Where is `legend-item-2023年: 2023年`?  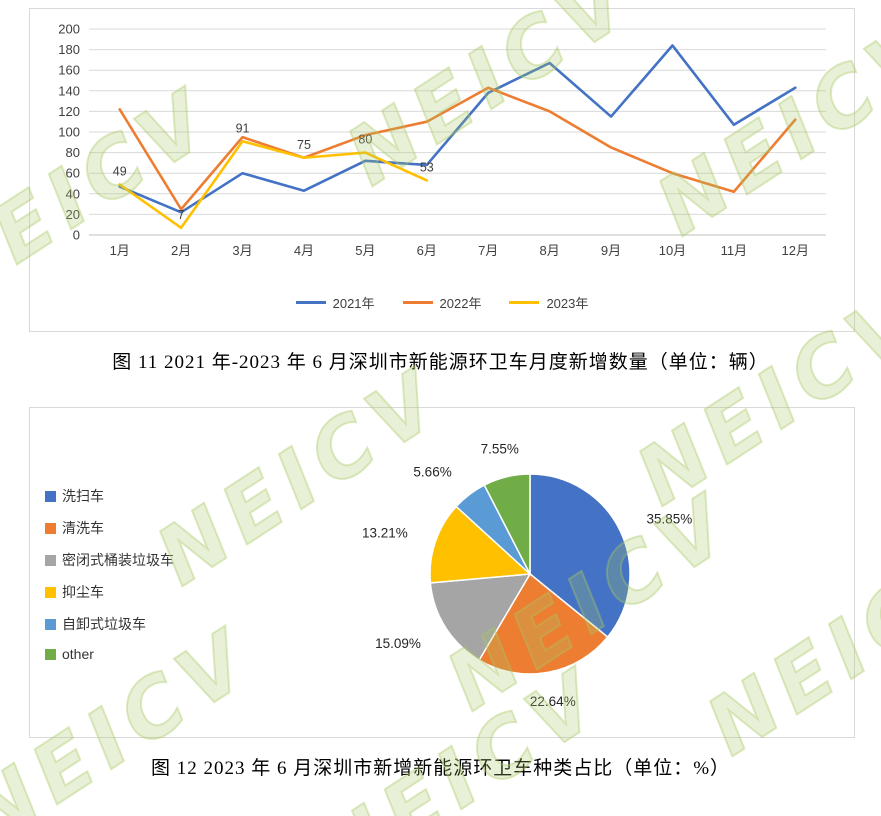
legend-item-2023年: 2023年 is located at coordinates (548, 302).